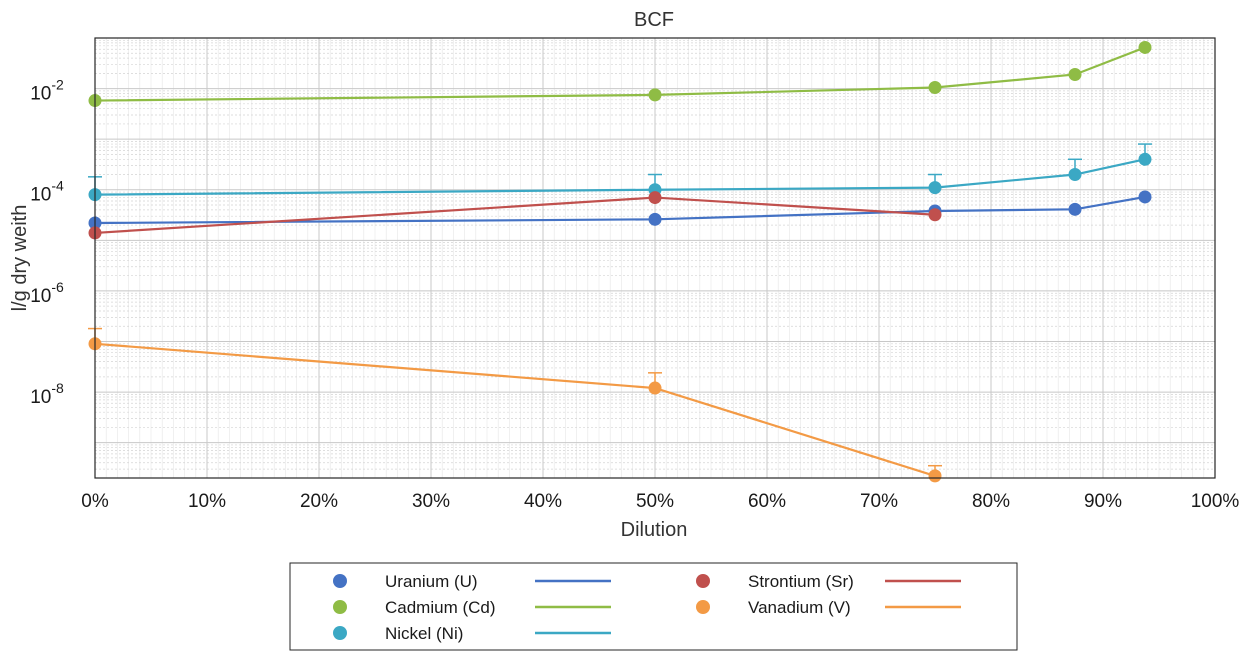  Describe the element at coordinates (424, 633) in the screenshot. I see `legend-label: Nickel (Ni)` at that location.